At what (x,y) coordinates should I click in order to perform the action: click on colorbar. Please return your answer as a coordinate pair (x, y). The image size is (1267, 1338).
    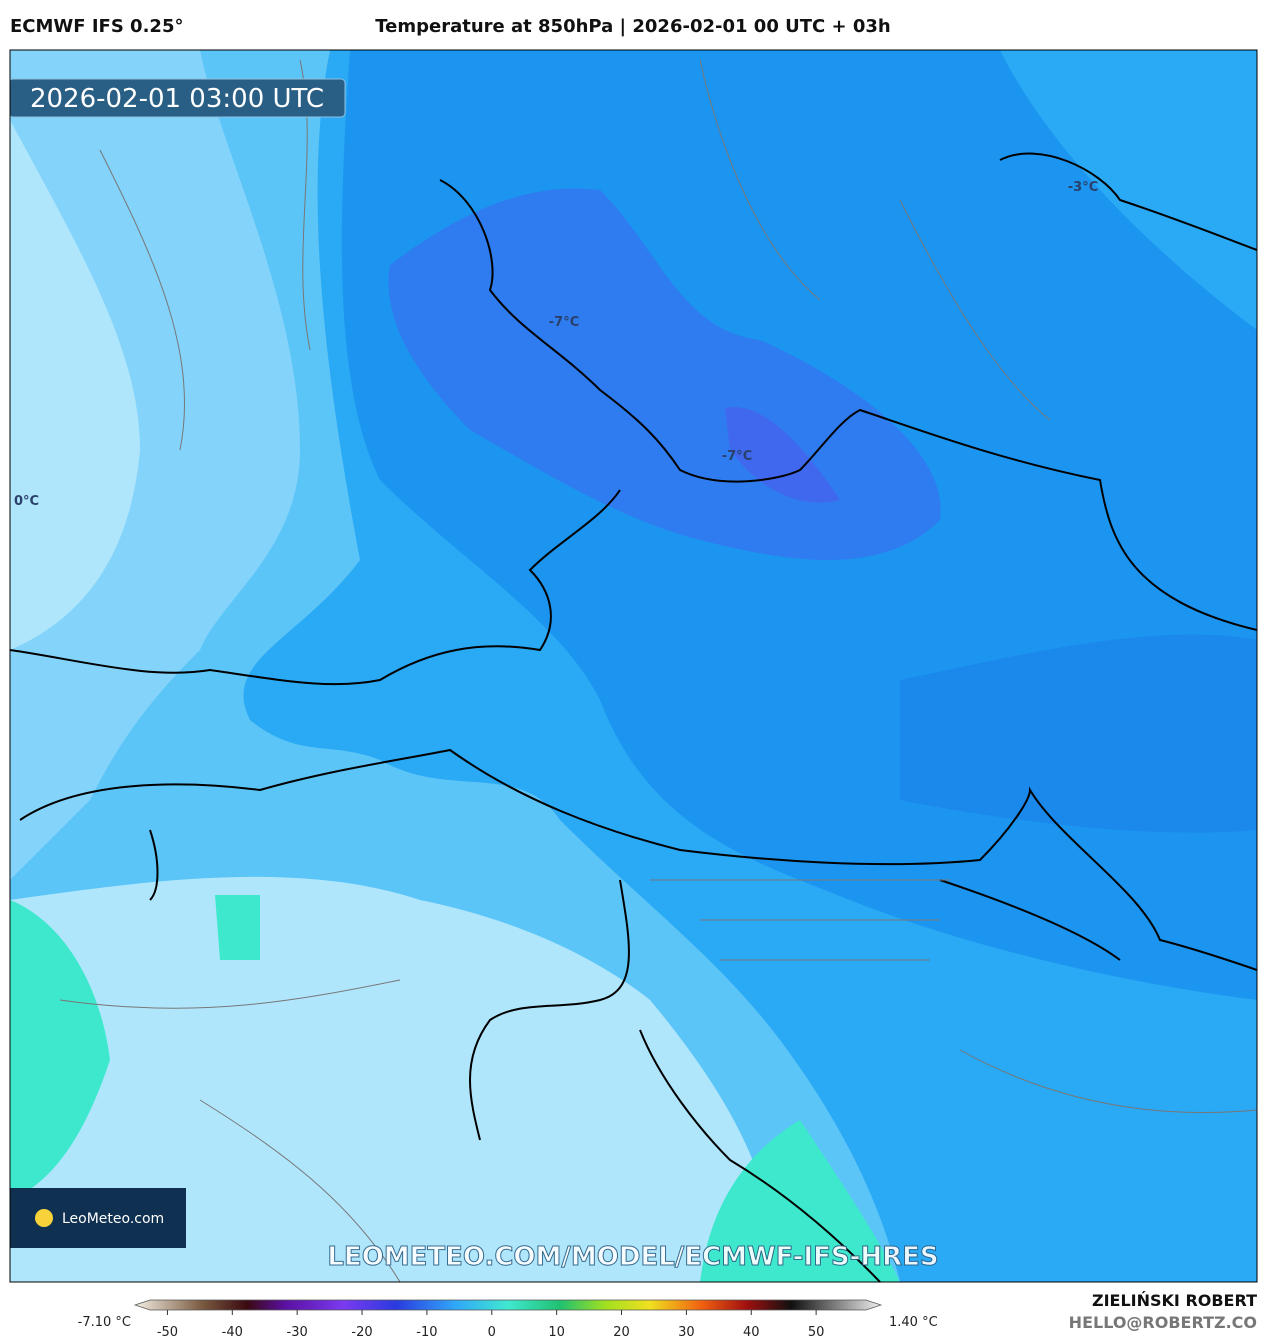
    Looking at the image, I should click on (508, 1305).